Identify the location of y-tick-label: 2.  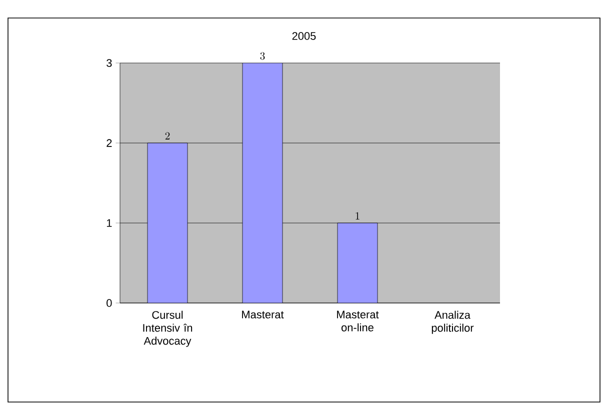
(109, 143).